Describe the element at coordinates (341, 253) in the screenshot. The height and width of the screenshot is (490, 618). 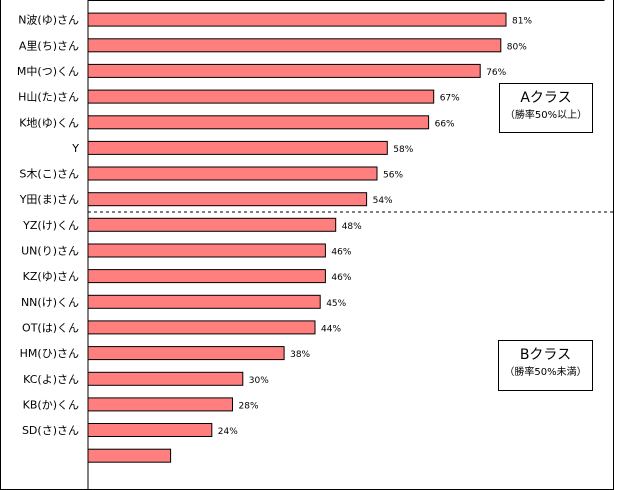
I see `value-label-10: 46%` at that location.